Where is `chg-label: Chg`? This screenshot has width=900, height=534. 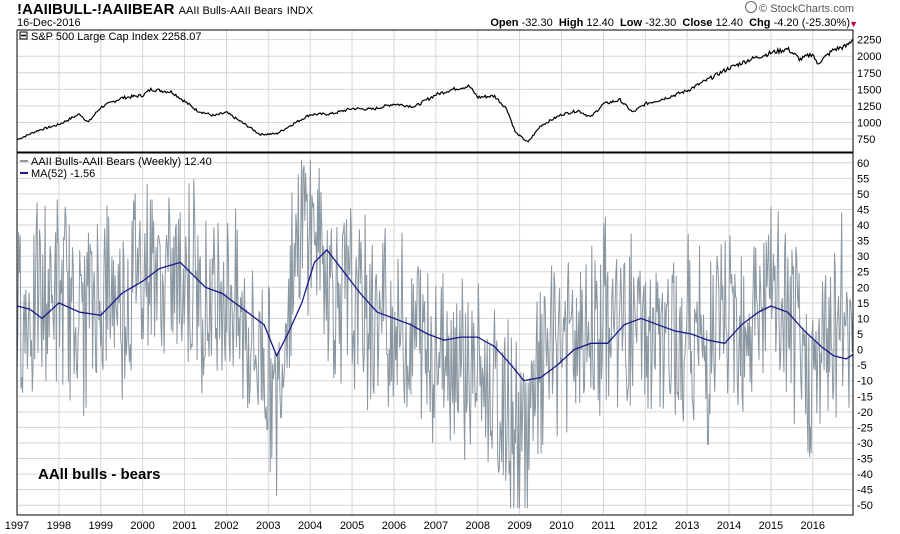 chg-label: Chg is located at coordinates (760, 23).